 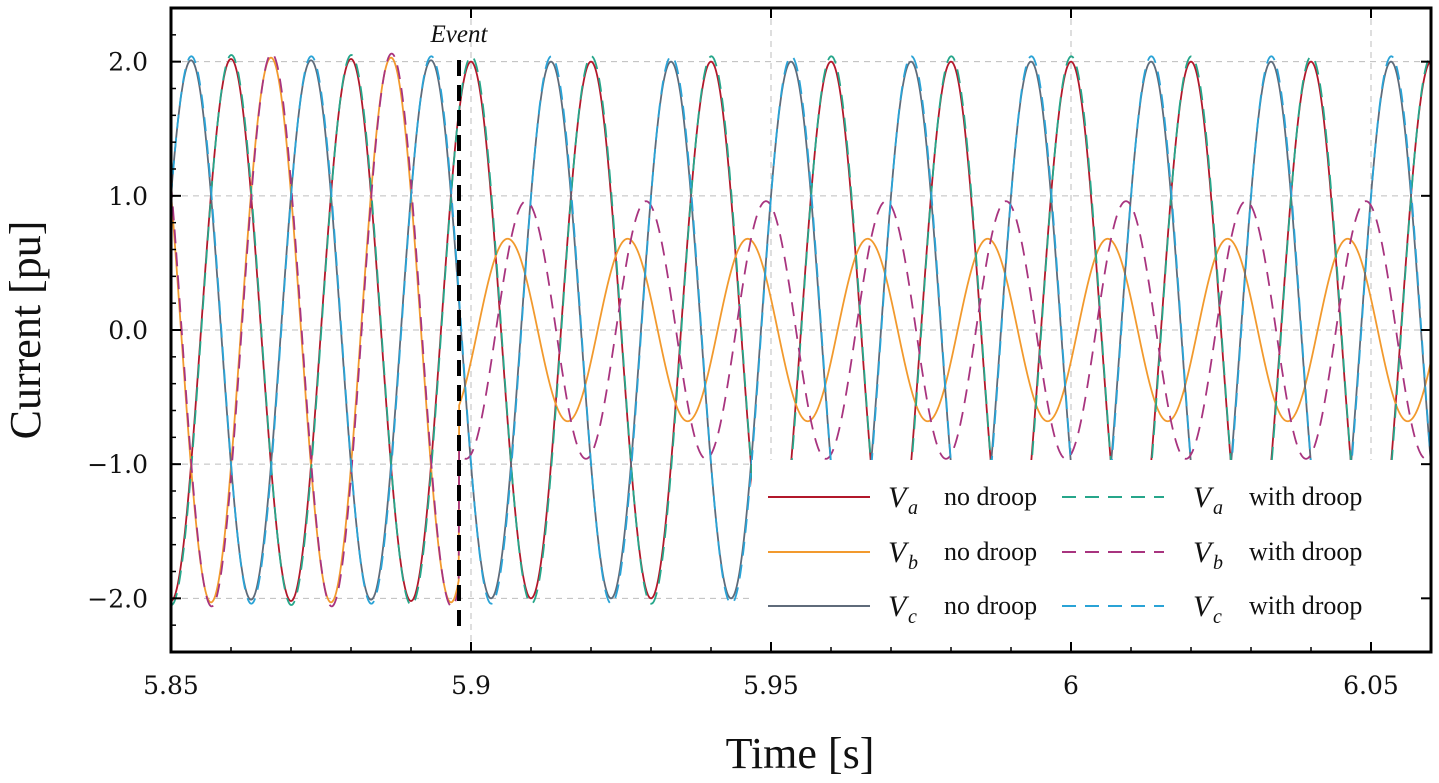 What do you see at coordinates (128, 196) in the screenshot?
I see `y-tick-label: 1.0` at bounding box center [128, 196].